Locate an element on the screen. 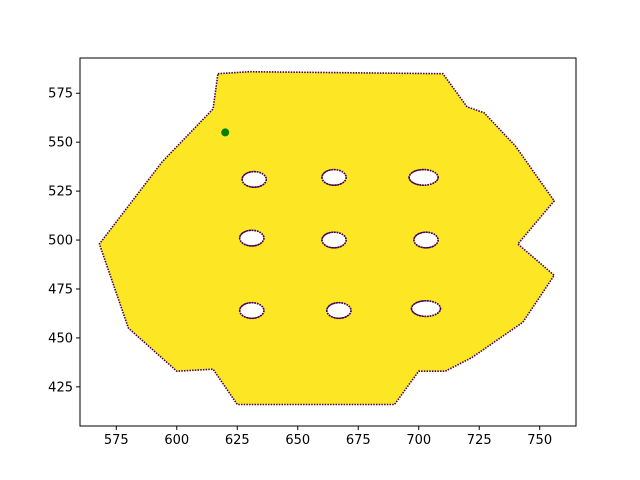 This screenshot has height=480, width=640. x-tick-label: 675 is located at coordinates (358, 440).